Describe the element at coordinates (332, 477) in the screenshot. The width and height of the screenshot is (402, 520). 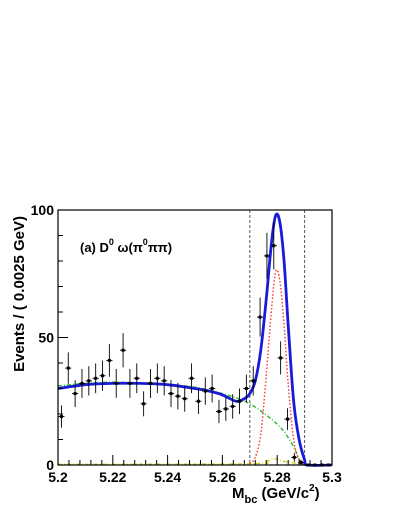
I see `x-tick-label: 5.3` at that location.